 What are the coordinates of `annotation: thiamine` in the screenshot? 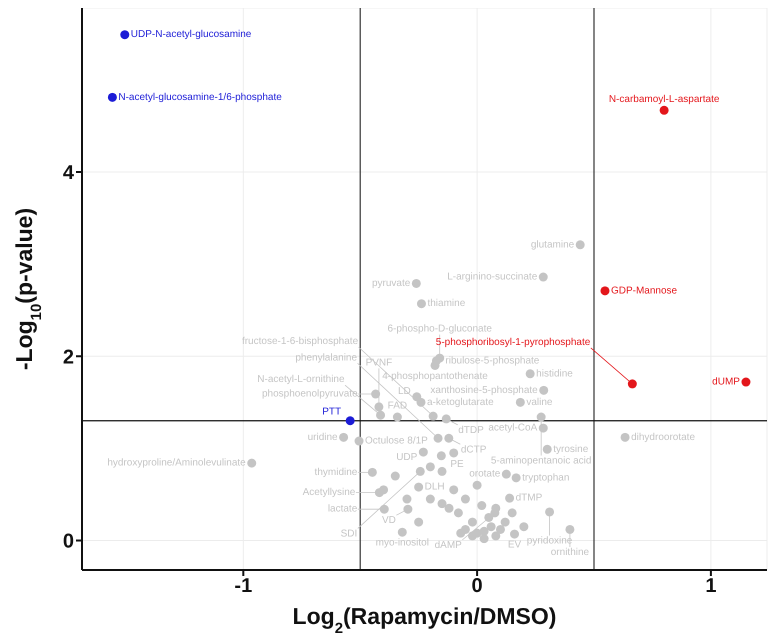 It's located at (446, 304).